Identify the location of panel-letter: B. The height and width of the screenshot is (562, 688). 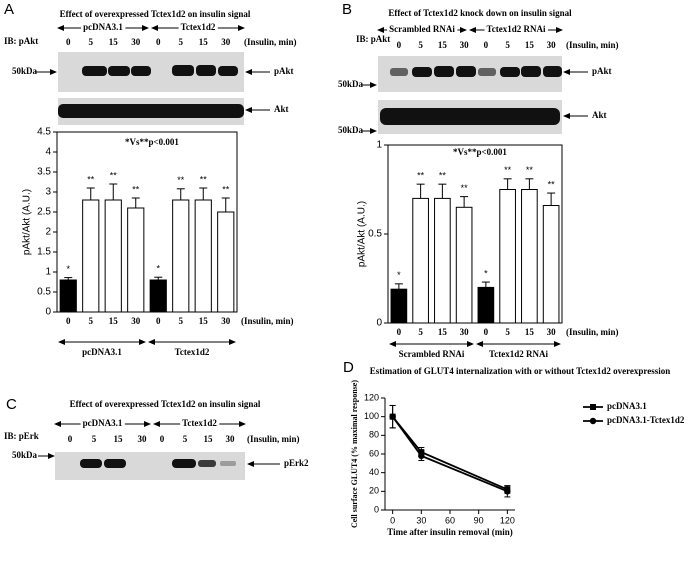
(347, 9).